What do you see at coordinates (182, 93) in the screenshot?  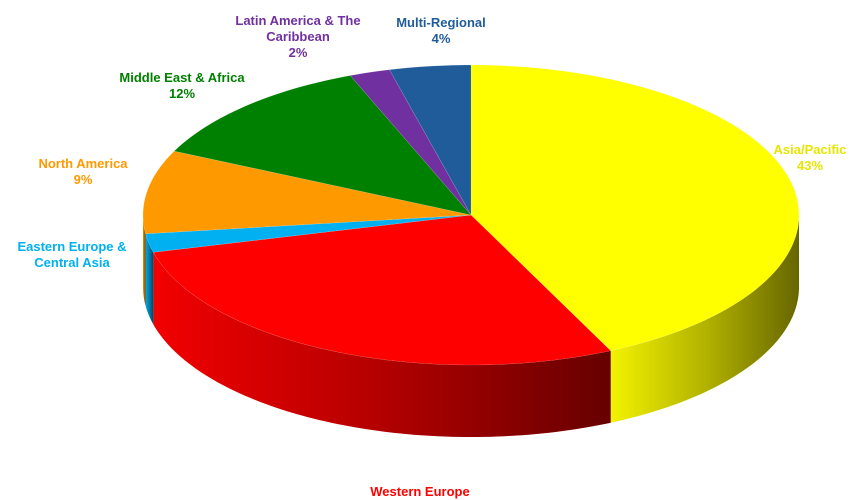 I see `value-label: 12%` at bounding box center [182, 93].